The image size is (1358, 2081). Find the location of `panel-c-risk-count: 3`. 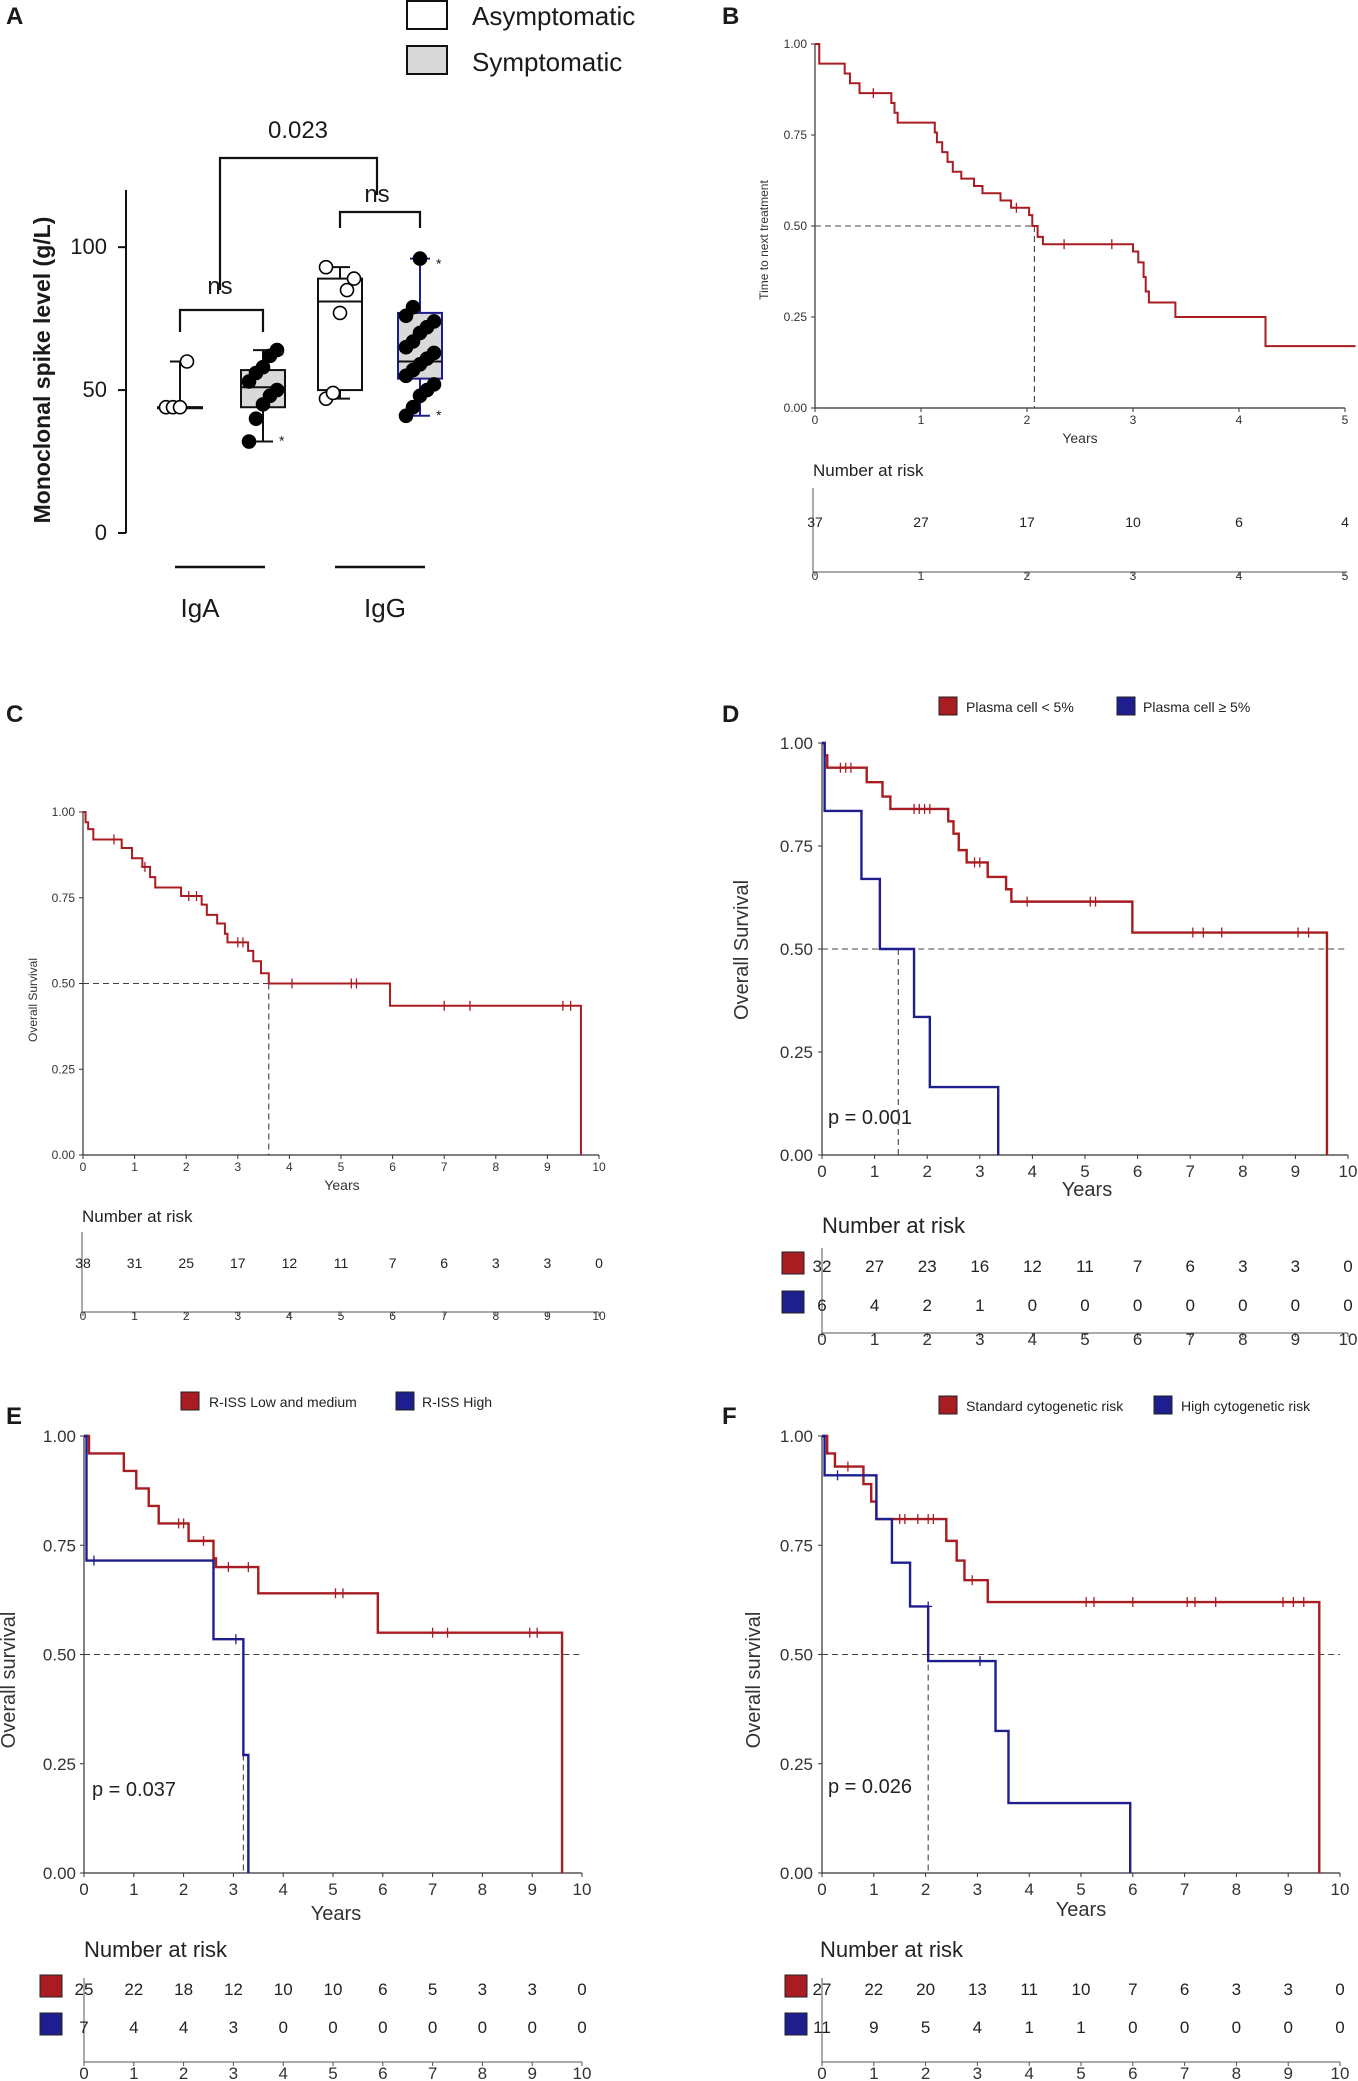

panel-c-risk-count: 3 is located at coordinates (548, 1263).